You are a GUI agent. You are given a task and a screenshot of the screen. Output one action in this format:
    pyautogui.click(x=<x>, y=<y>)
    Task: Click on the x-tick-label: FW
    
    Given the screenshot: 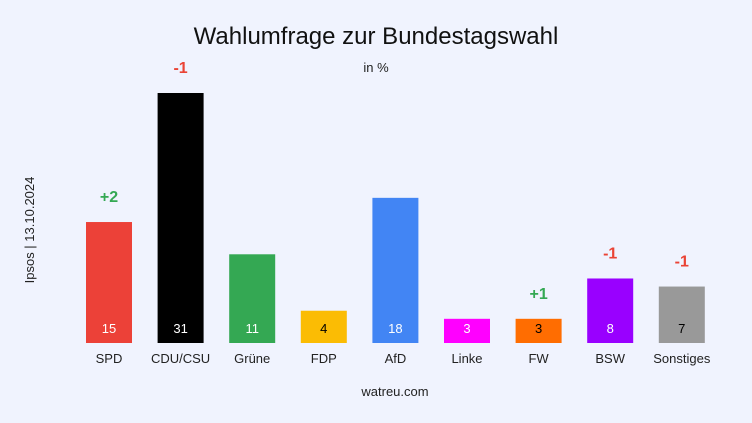 What is the action you would take?
    pyautogui.click(x=538, y=358)
    